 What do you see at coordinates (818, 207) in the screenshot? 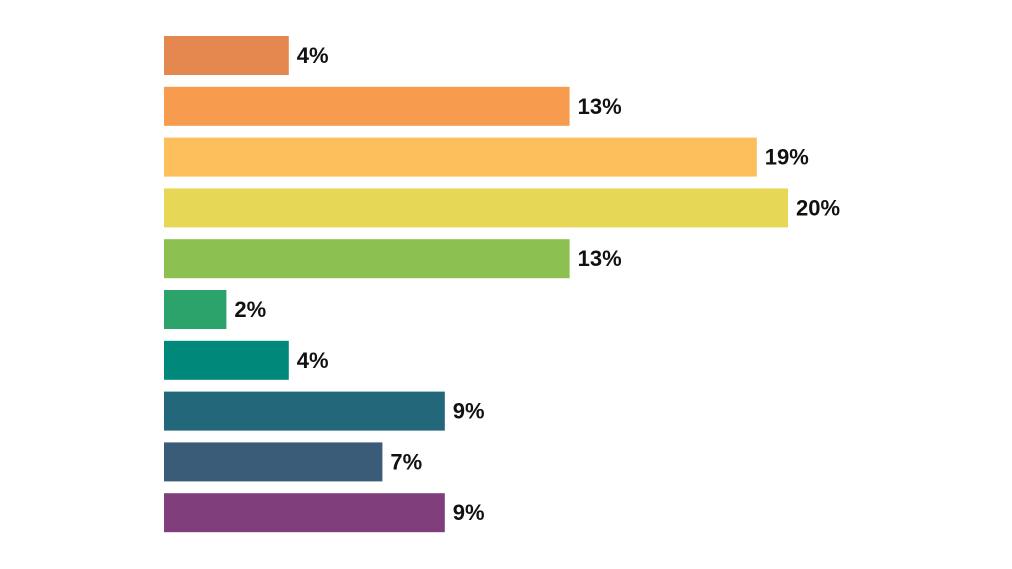
I see `data-label-4: 20%` at bounding box center [818, 207].